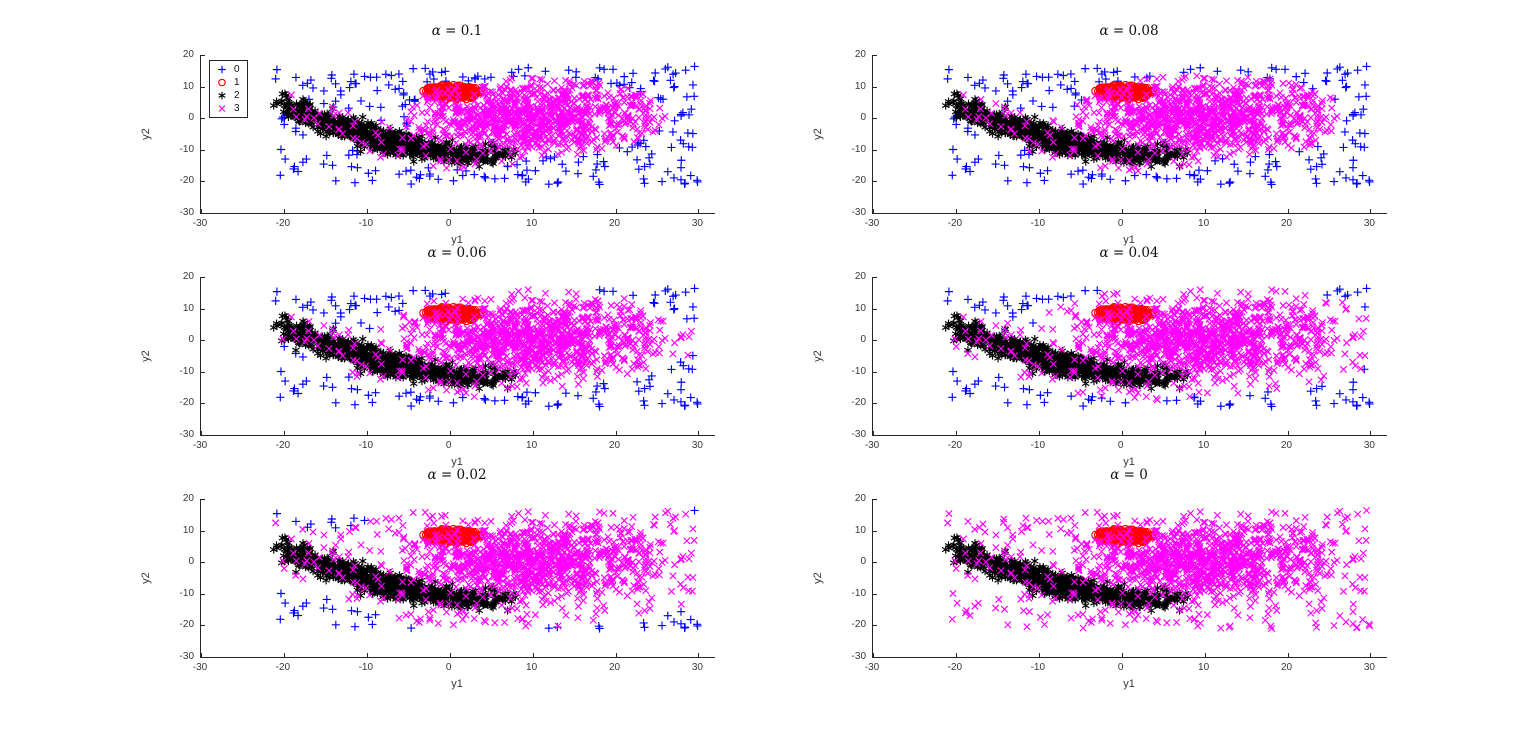 This screenshot has width=1536, height=744. What do you see at coordinates (228, 89) in the screenshot?
I see `legend: 0 1 2 3` at bounding box center [228, 89].